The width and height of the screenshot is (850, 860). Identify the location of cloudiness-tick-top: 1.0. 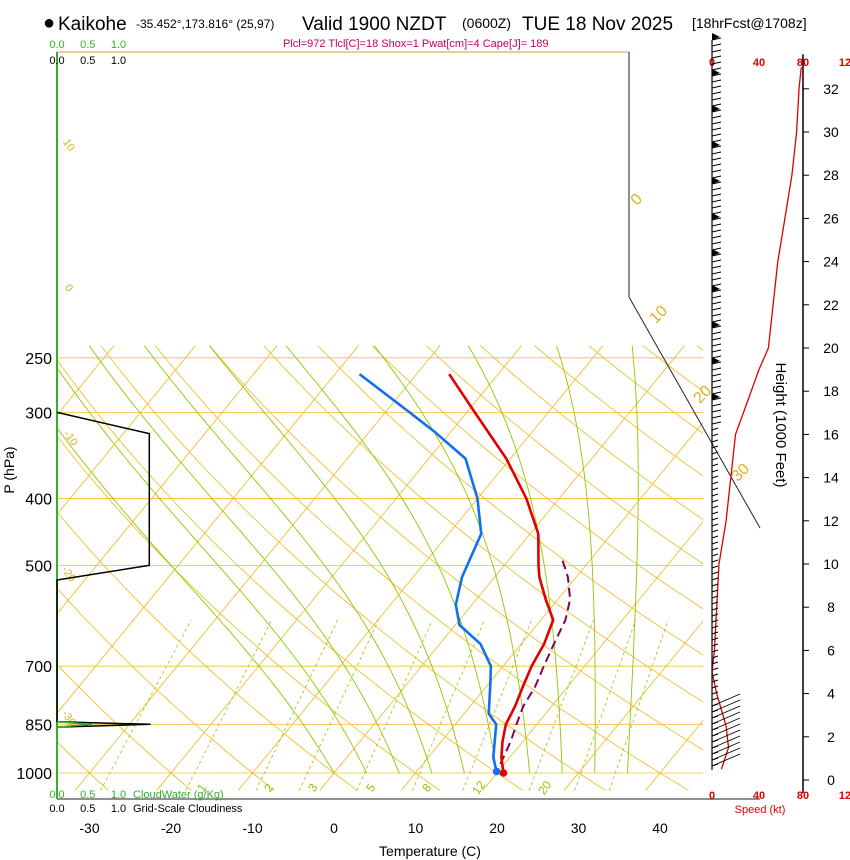
(118, 61).